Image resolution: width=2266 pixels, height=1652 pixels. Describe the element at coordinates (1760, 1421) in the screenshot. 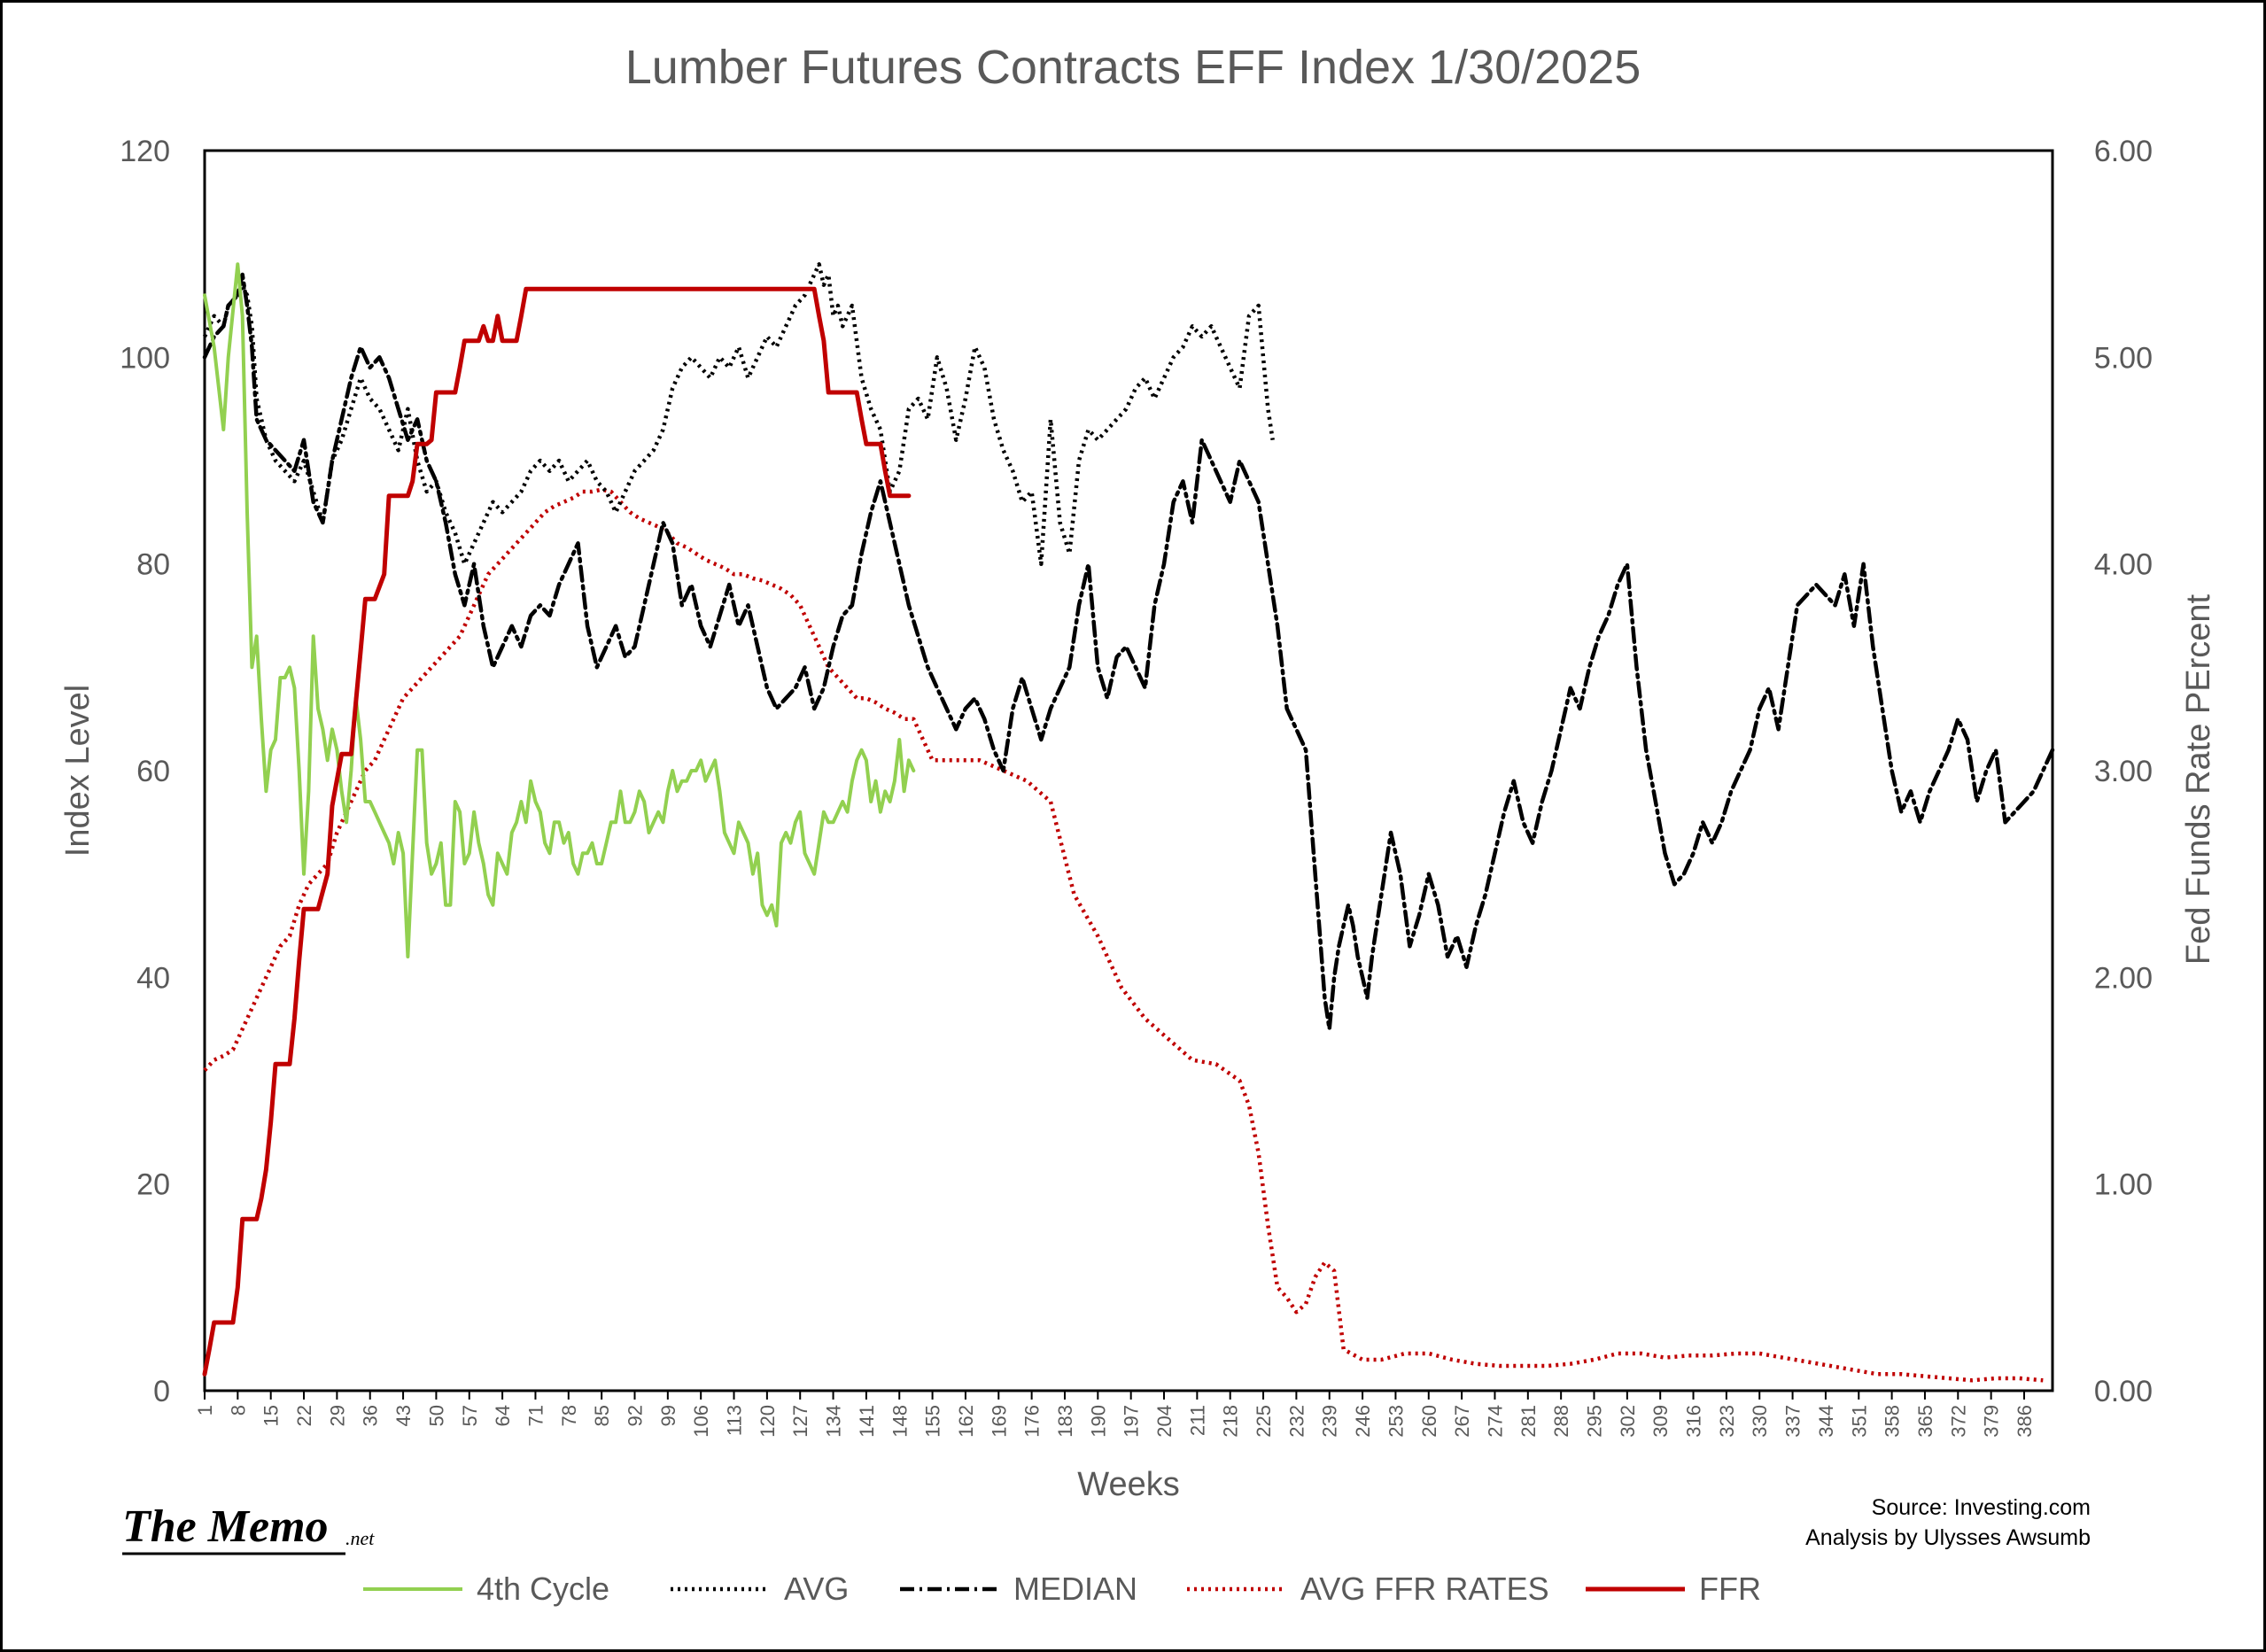

I see `x-tick-label: 330` at that location.